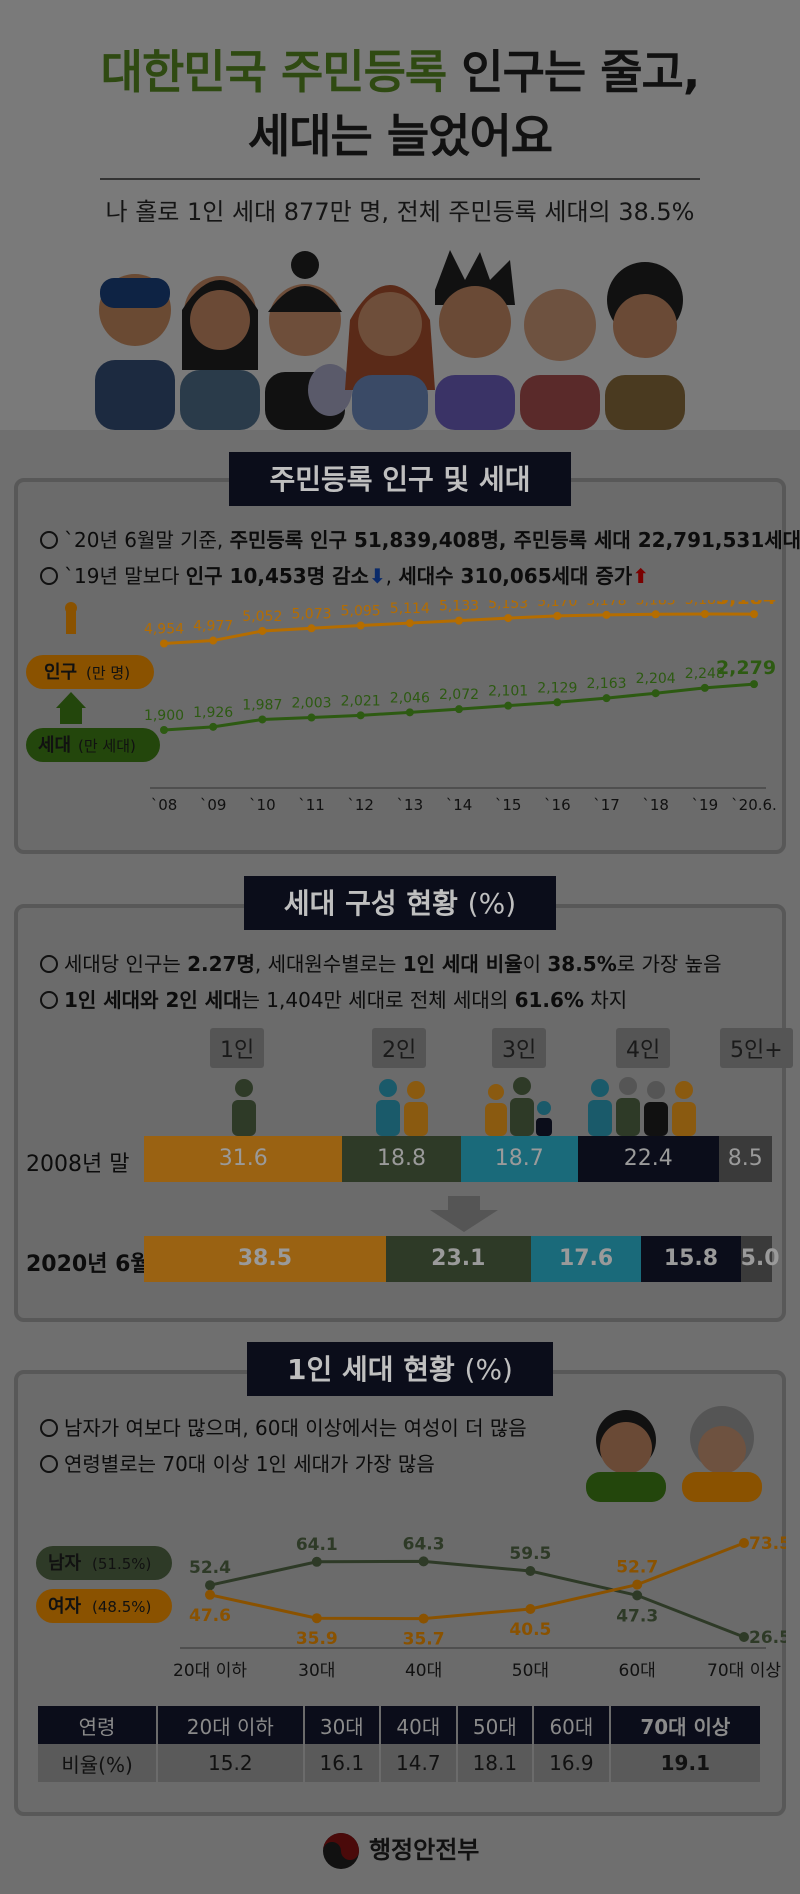 The image size is (800, 1894). Describe the element at coordinates (492, 903) in the screenshot. I see `section2-heading-unit: (%)` at that location.